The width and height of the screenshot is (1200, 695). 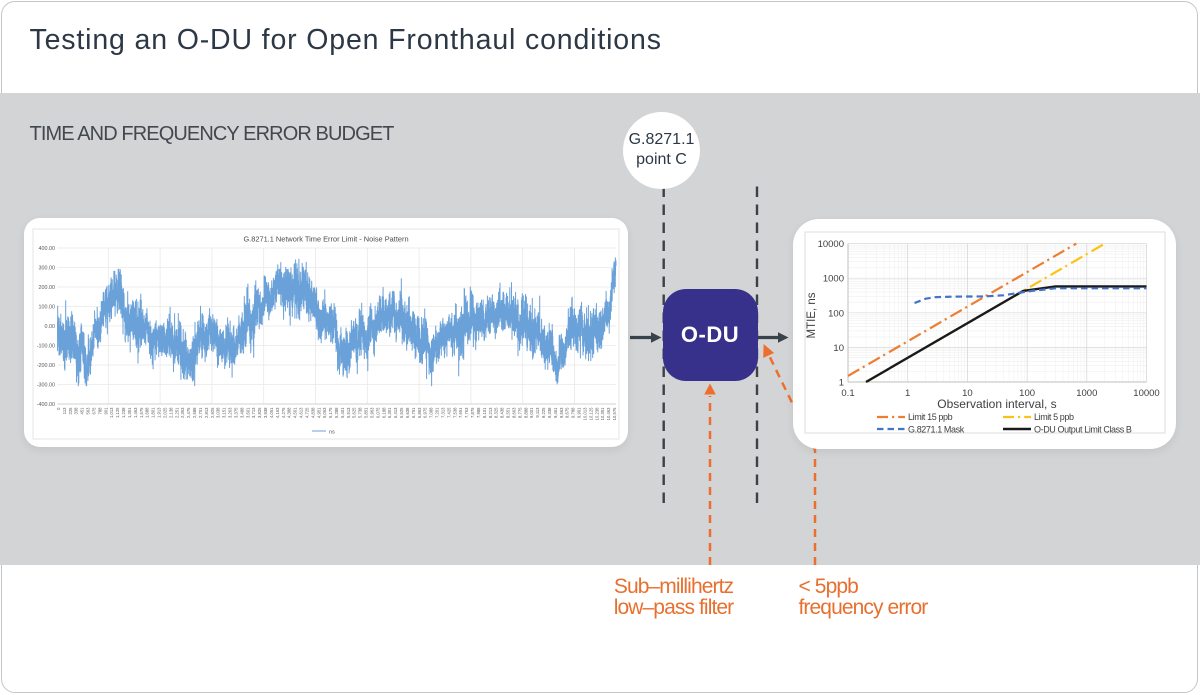 I want to click on svg-text: 5,063, so click(x=324, y=412).